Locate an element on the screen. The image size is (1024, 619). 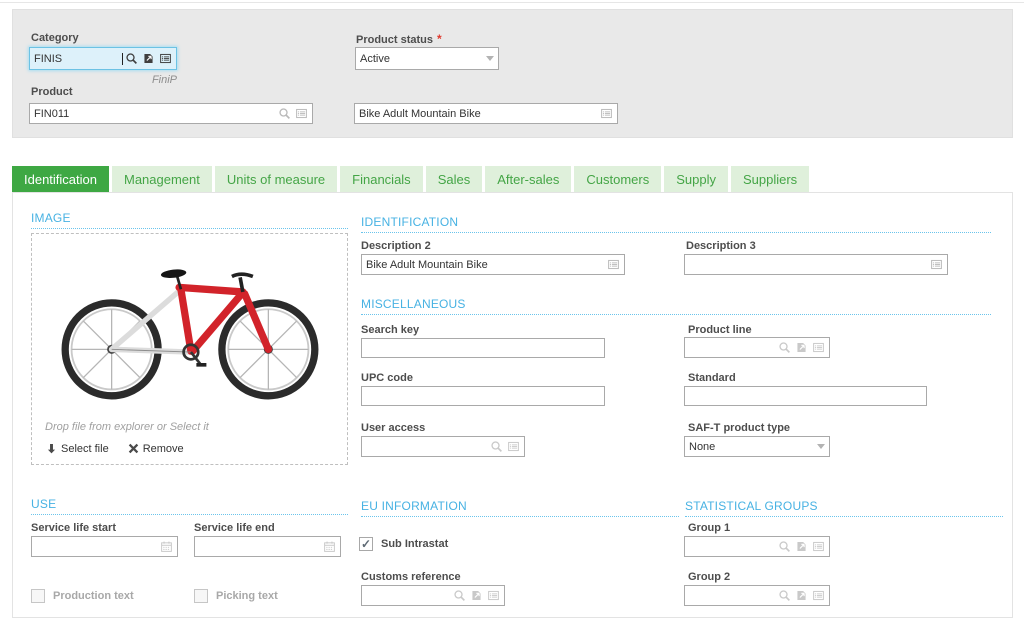
saft-product-type-value: None is located at coordinates (702, 446).